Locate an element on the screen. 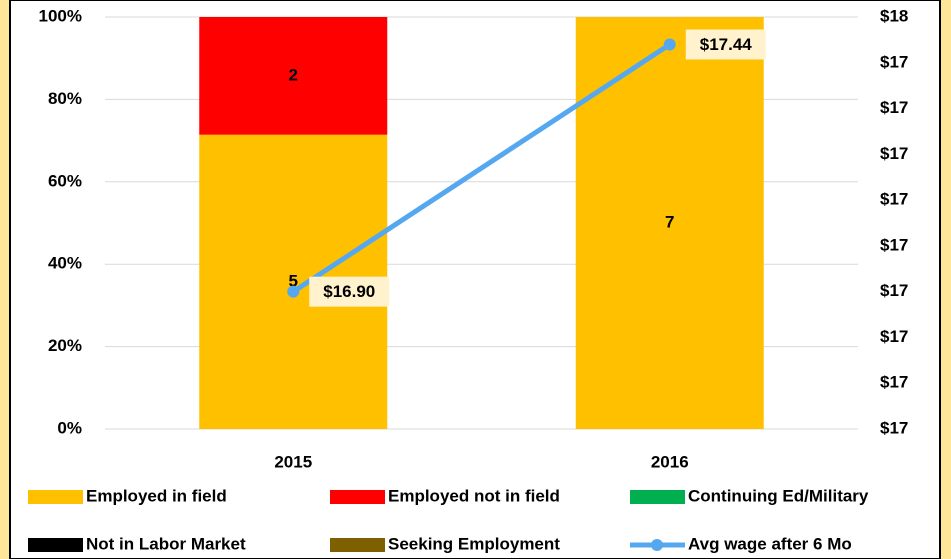 This screenshot has width=951, height=559. legend-marker is located at coordinates (657, 545).